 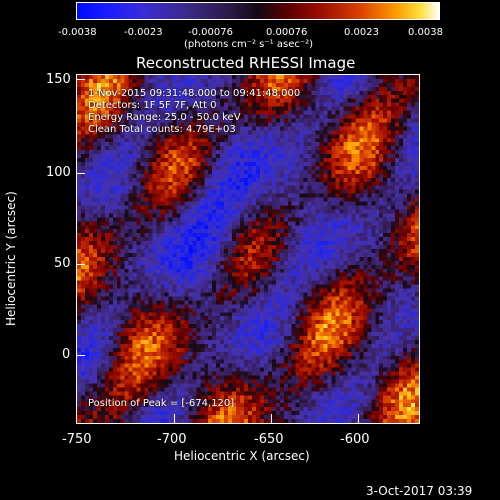 I want to click on render-timestamp: 3-Oct-2017 03:39, so click(x=419, y=491).